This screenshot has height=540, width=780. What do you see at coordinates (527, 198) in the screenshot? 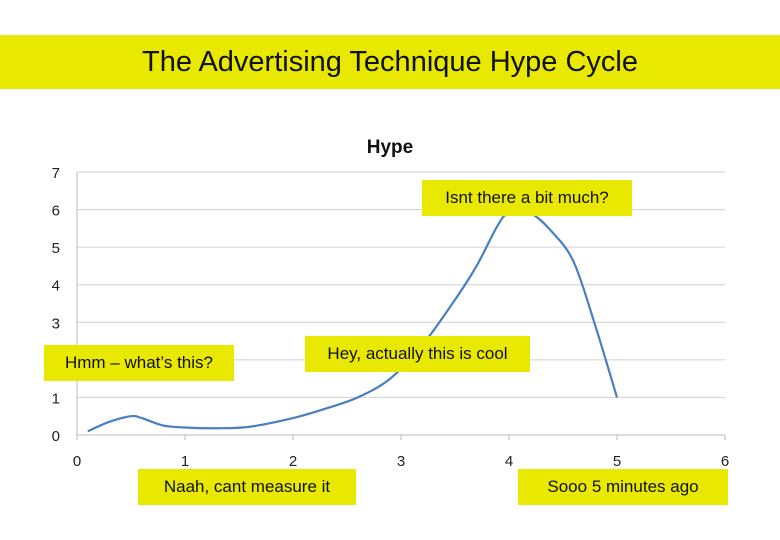
I see `callout-peak: Isnt there a bit much?` at bounding box center [527, 198].